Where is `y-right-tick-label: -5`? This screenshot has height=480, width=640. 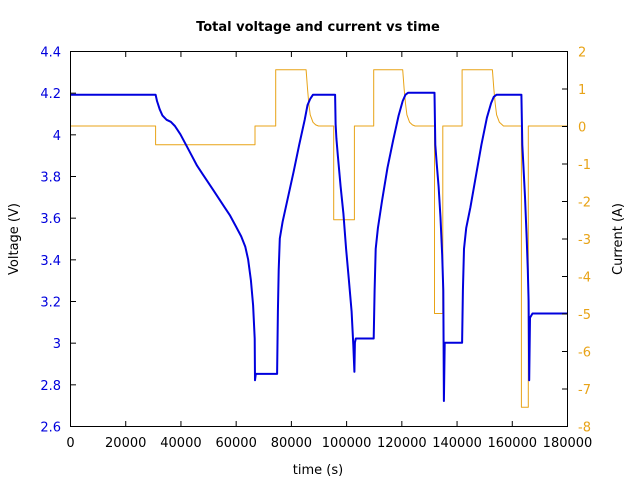 y-right-tick-label: -5 is located at coordinates (584, 315).